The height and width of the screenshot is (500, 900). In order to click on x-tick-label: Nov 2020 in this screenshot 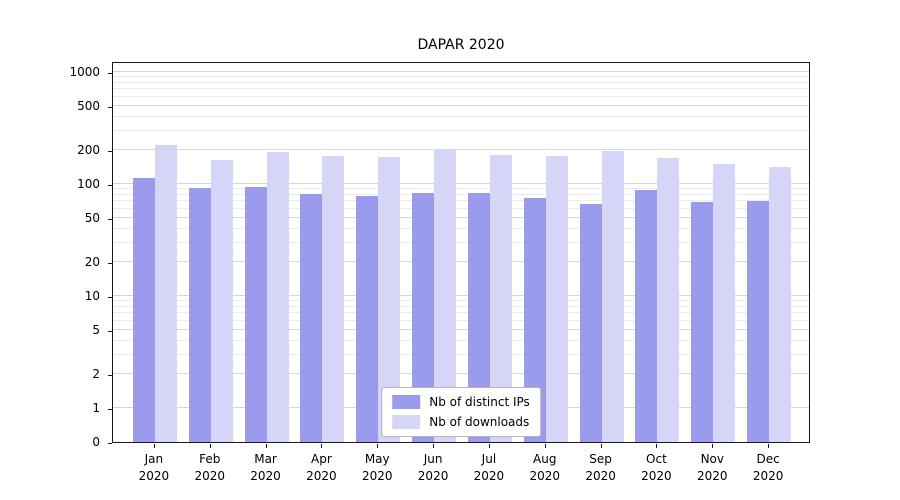, I will do `click(712, 467)`.